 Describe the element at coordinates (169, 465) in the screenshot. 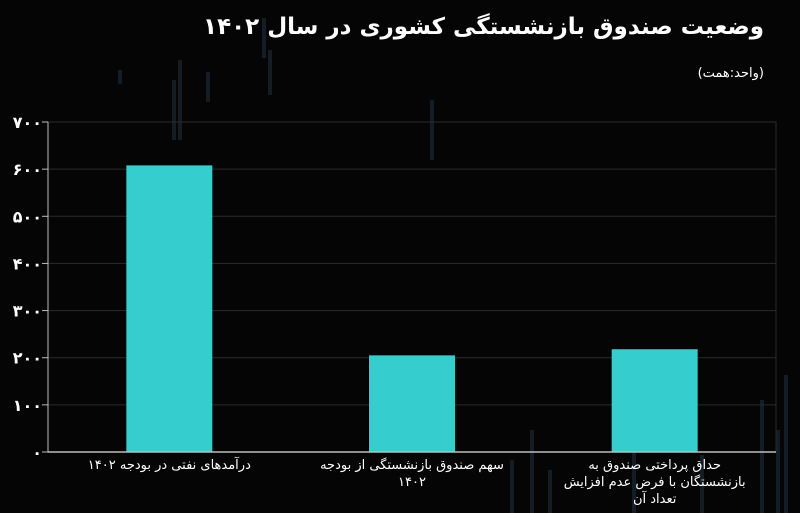

I see `x-category-label: درآمدهای نفتی در بودجه ۱۴۰۲` at that location.